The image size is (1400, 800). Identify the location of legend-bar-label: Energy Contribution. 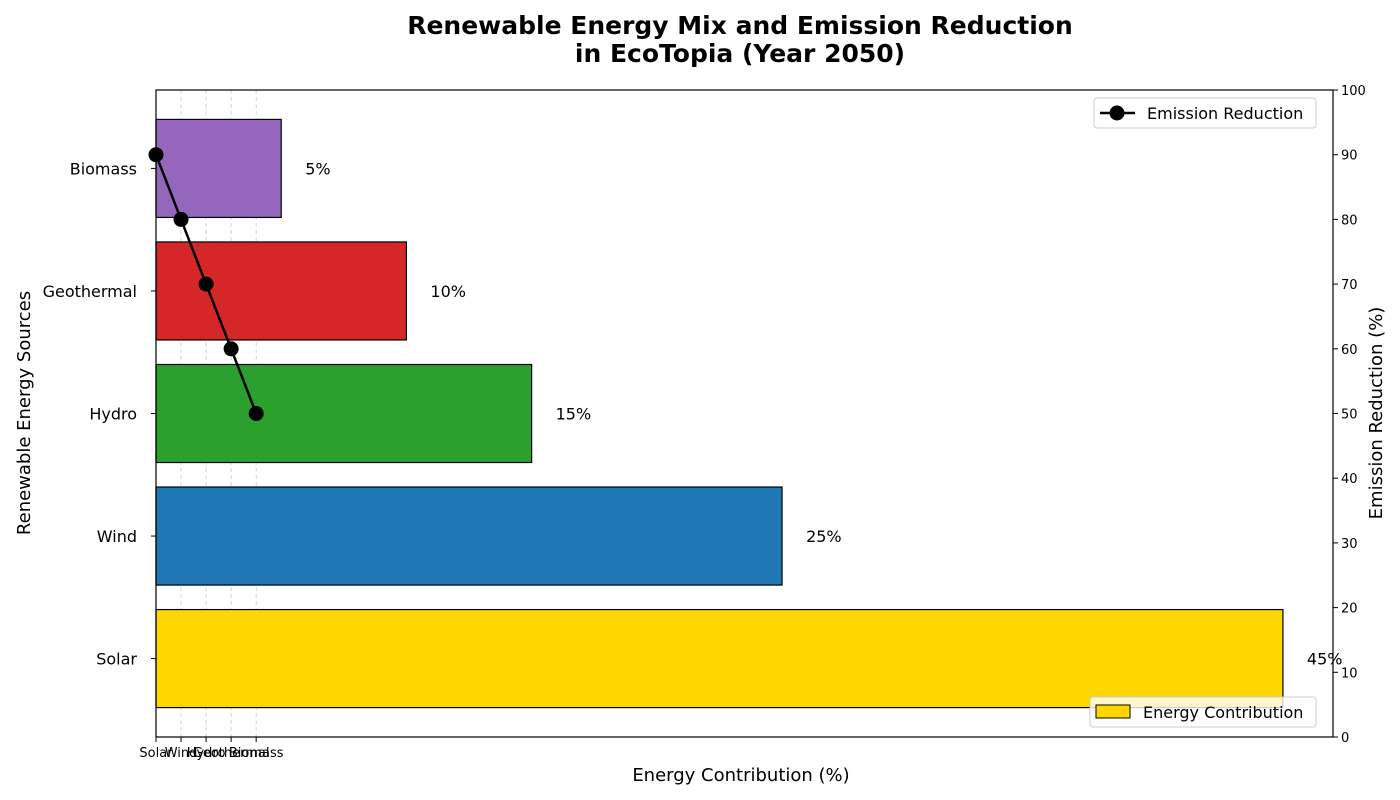
(1223, 712).